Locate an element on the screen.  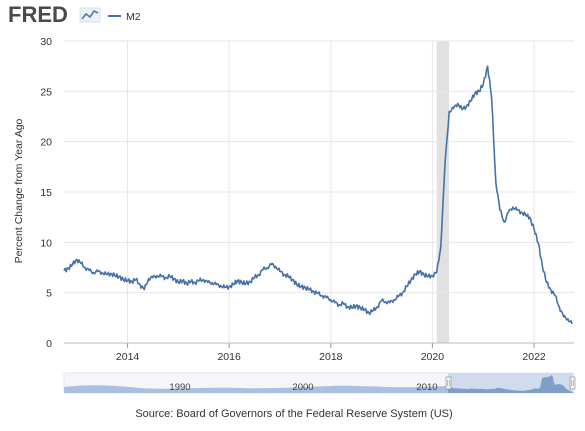
mini-line-chart-icon is located at coordinates (90, 15).